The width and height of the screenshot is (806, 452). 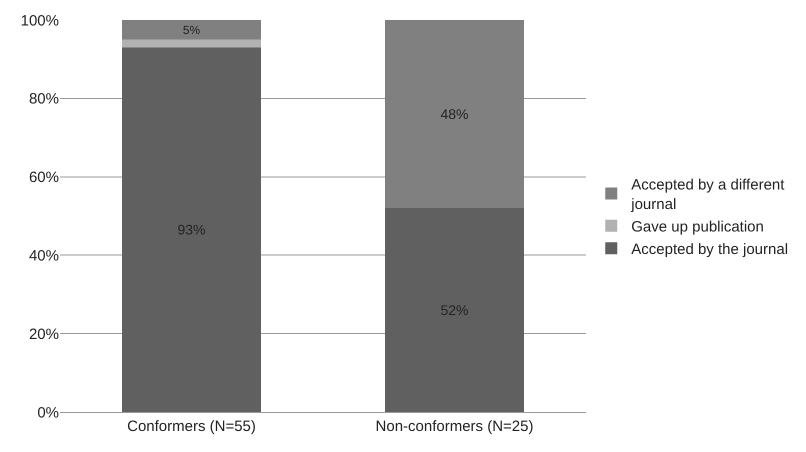 What do you see at coordinates (48, 413) in the screenshot?
I see `y-tick-label: 0%` at bounding box center [48, 413].